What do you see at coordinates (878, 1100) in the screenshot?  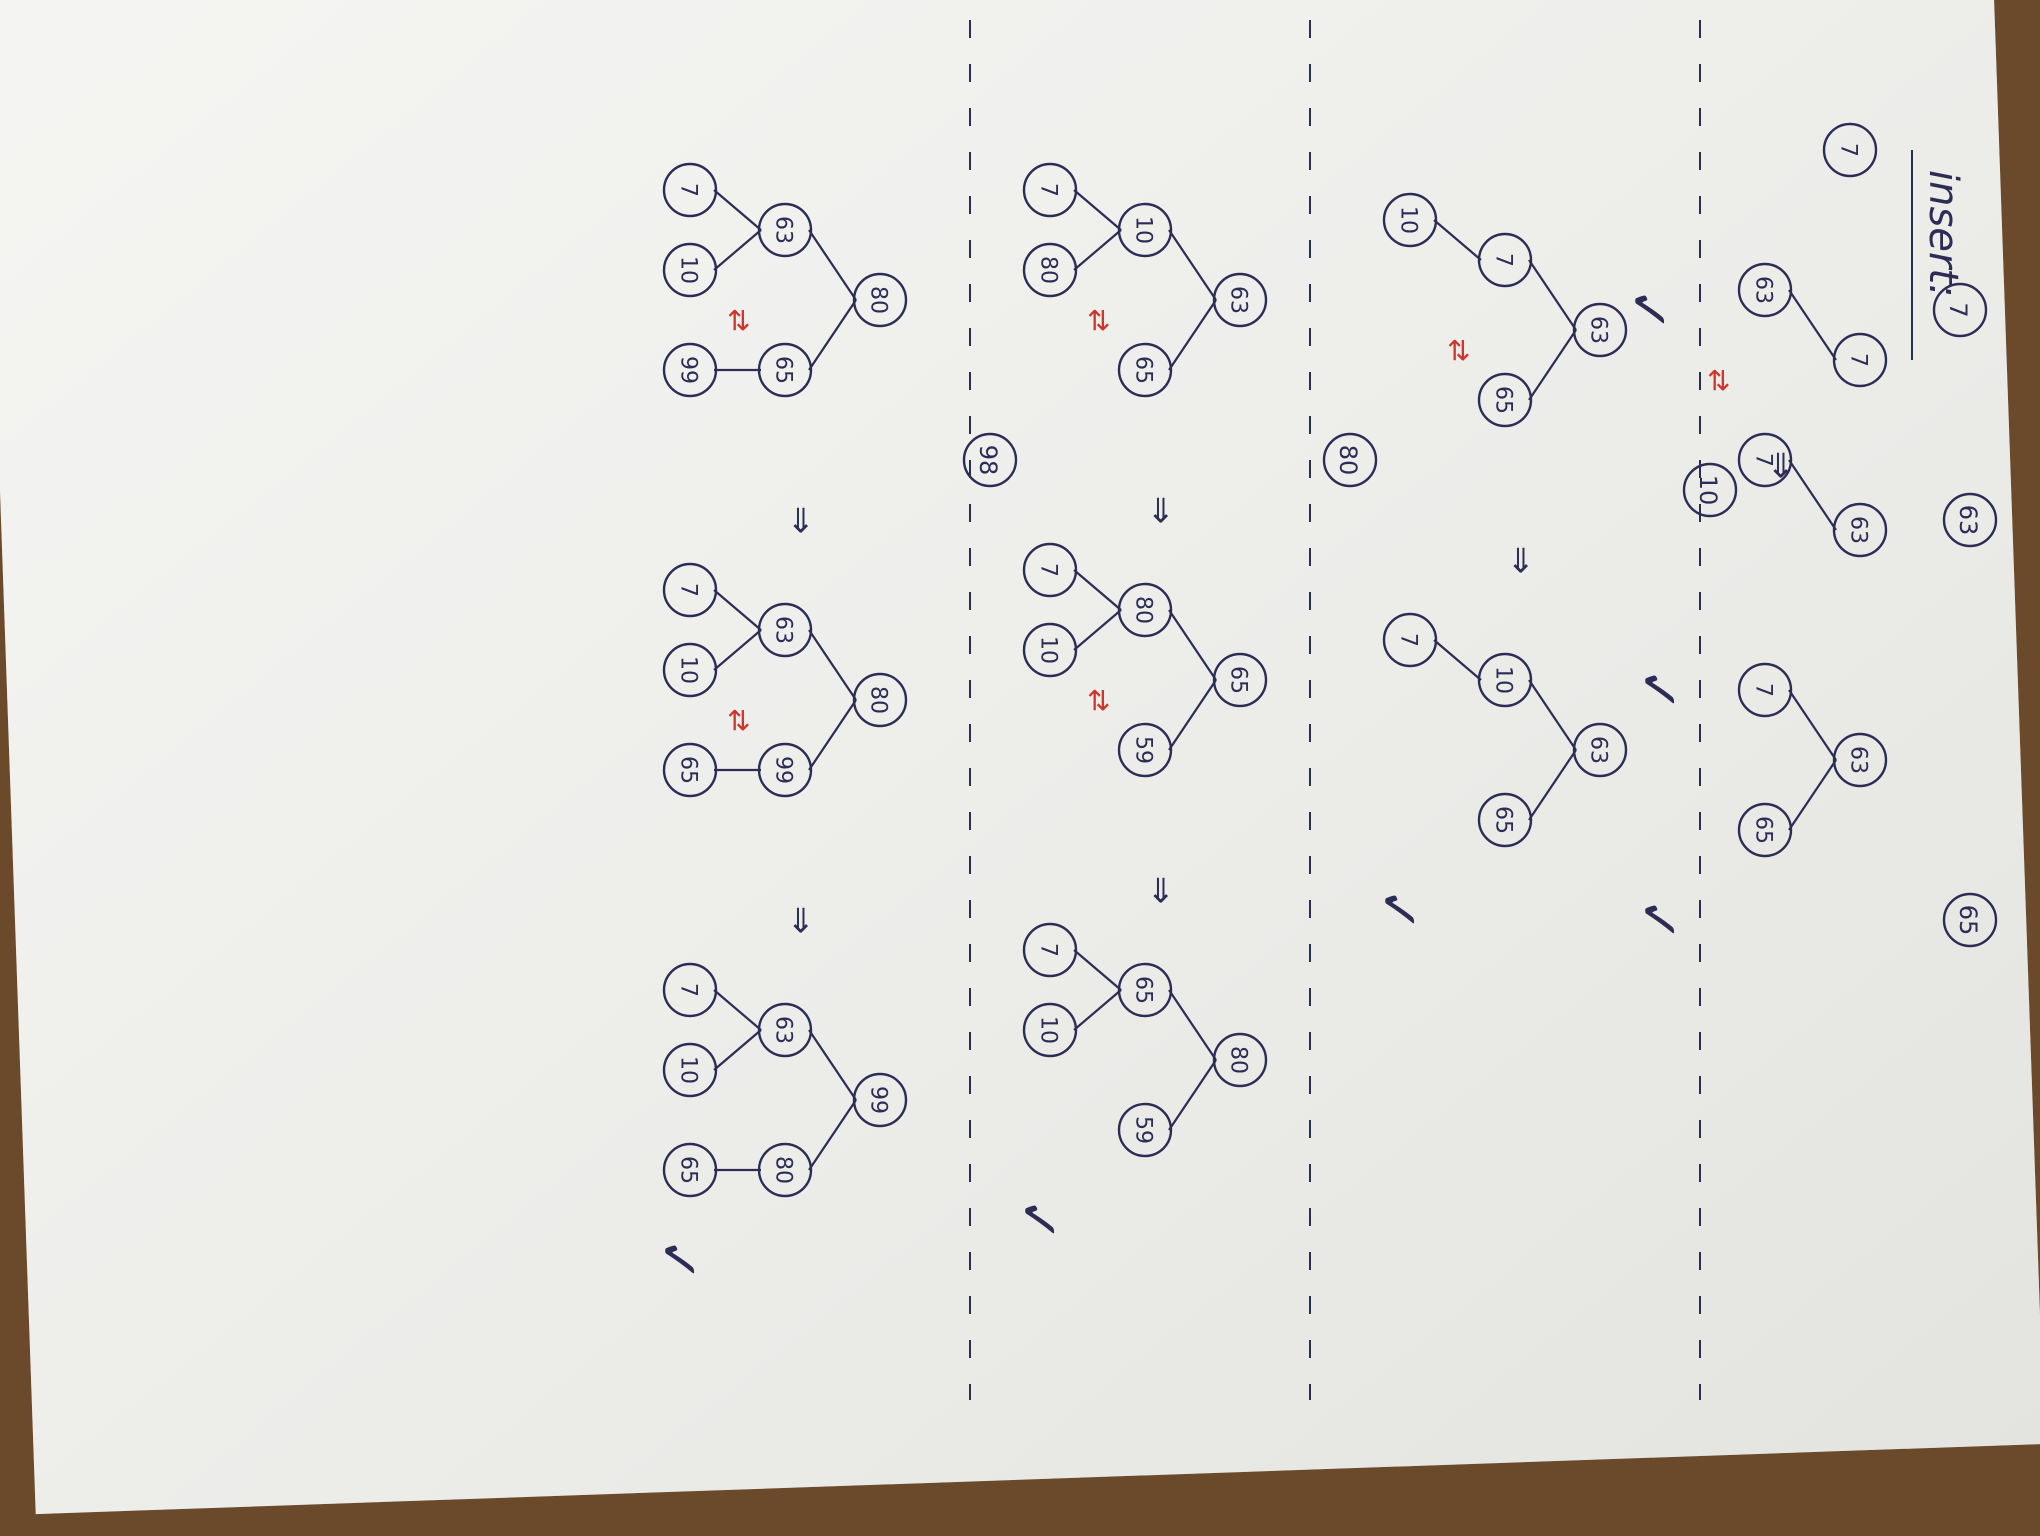 I see `heap-node-label: 99` at bounding box center [878, 1100].